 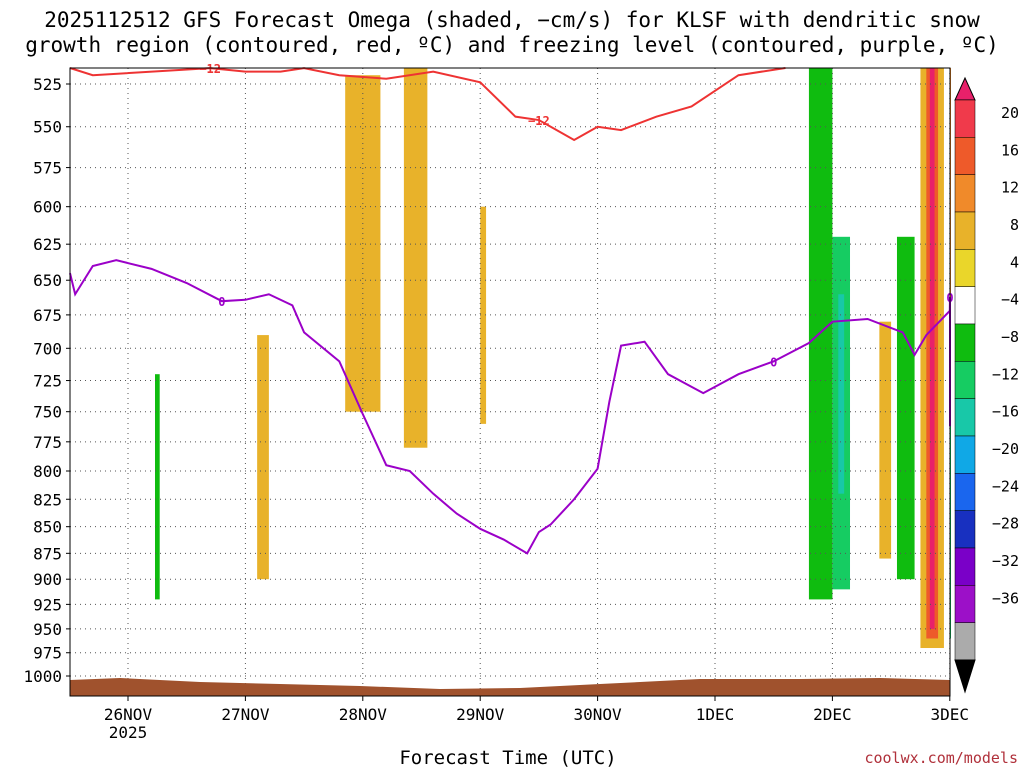 What do you see at coordinates (47, 348) in the screenshot?
I see `y-tick-700: 700` at bounding box center [47, 348].